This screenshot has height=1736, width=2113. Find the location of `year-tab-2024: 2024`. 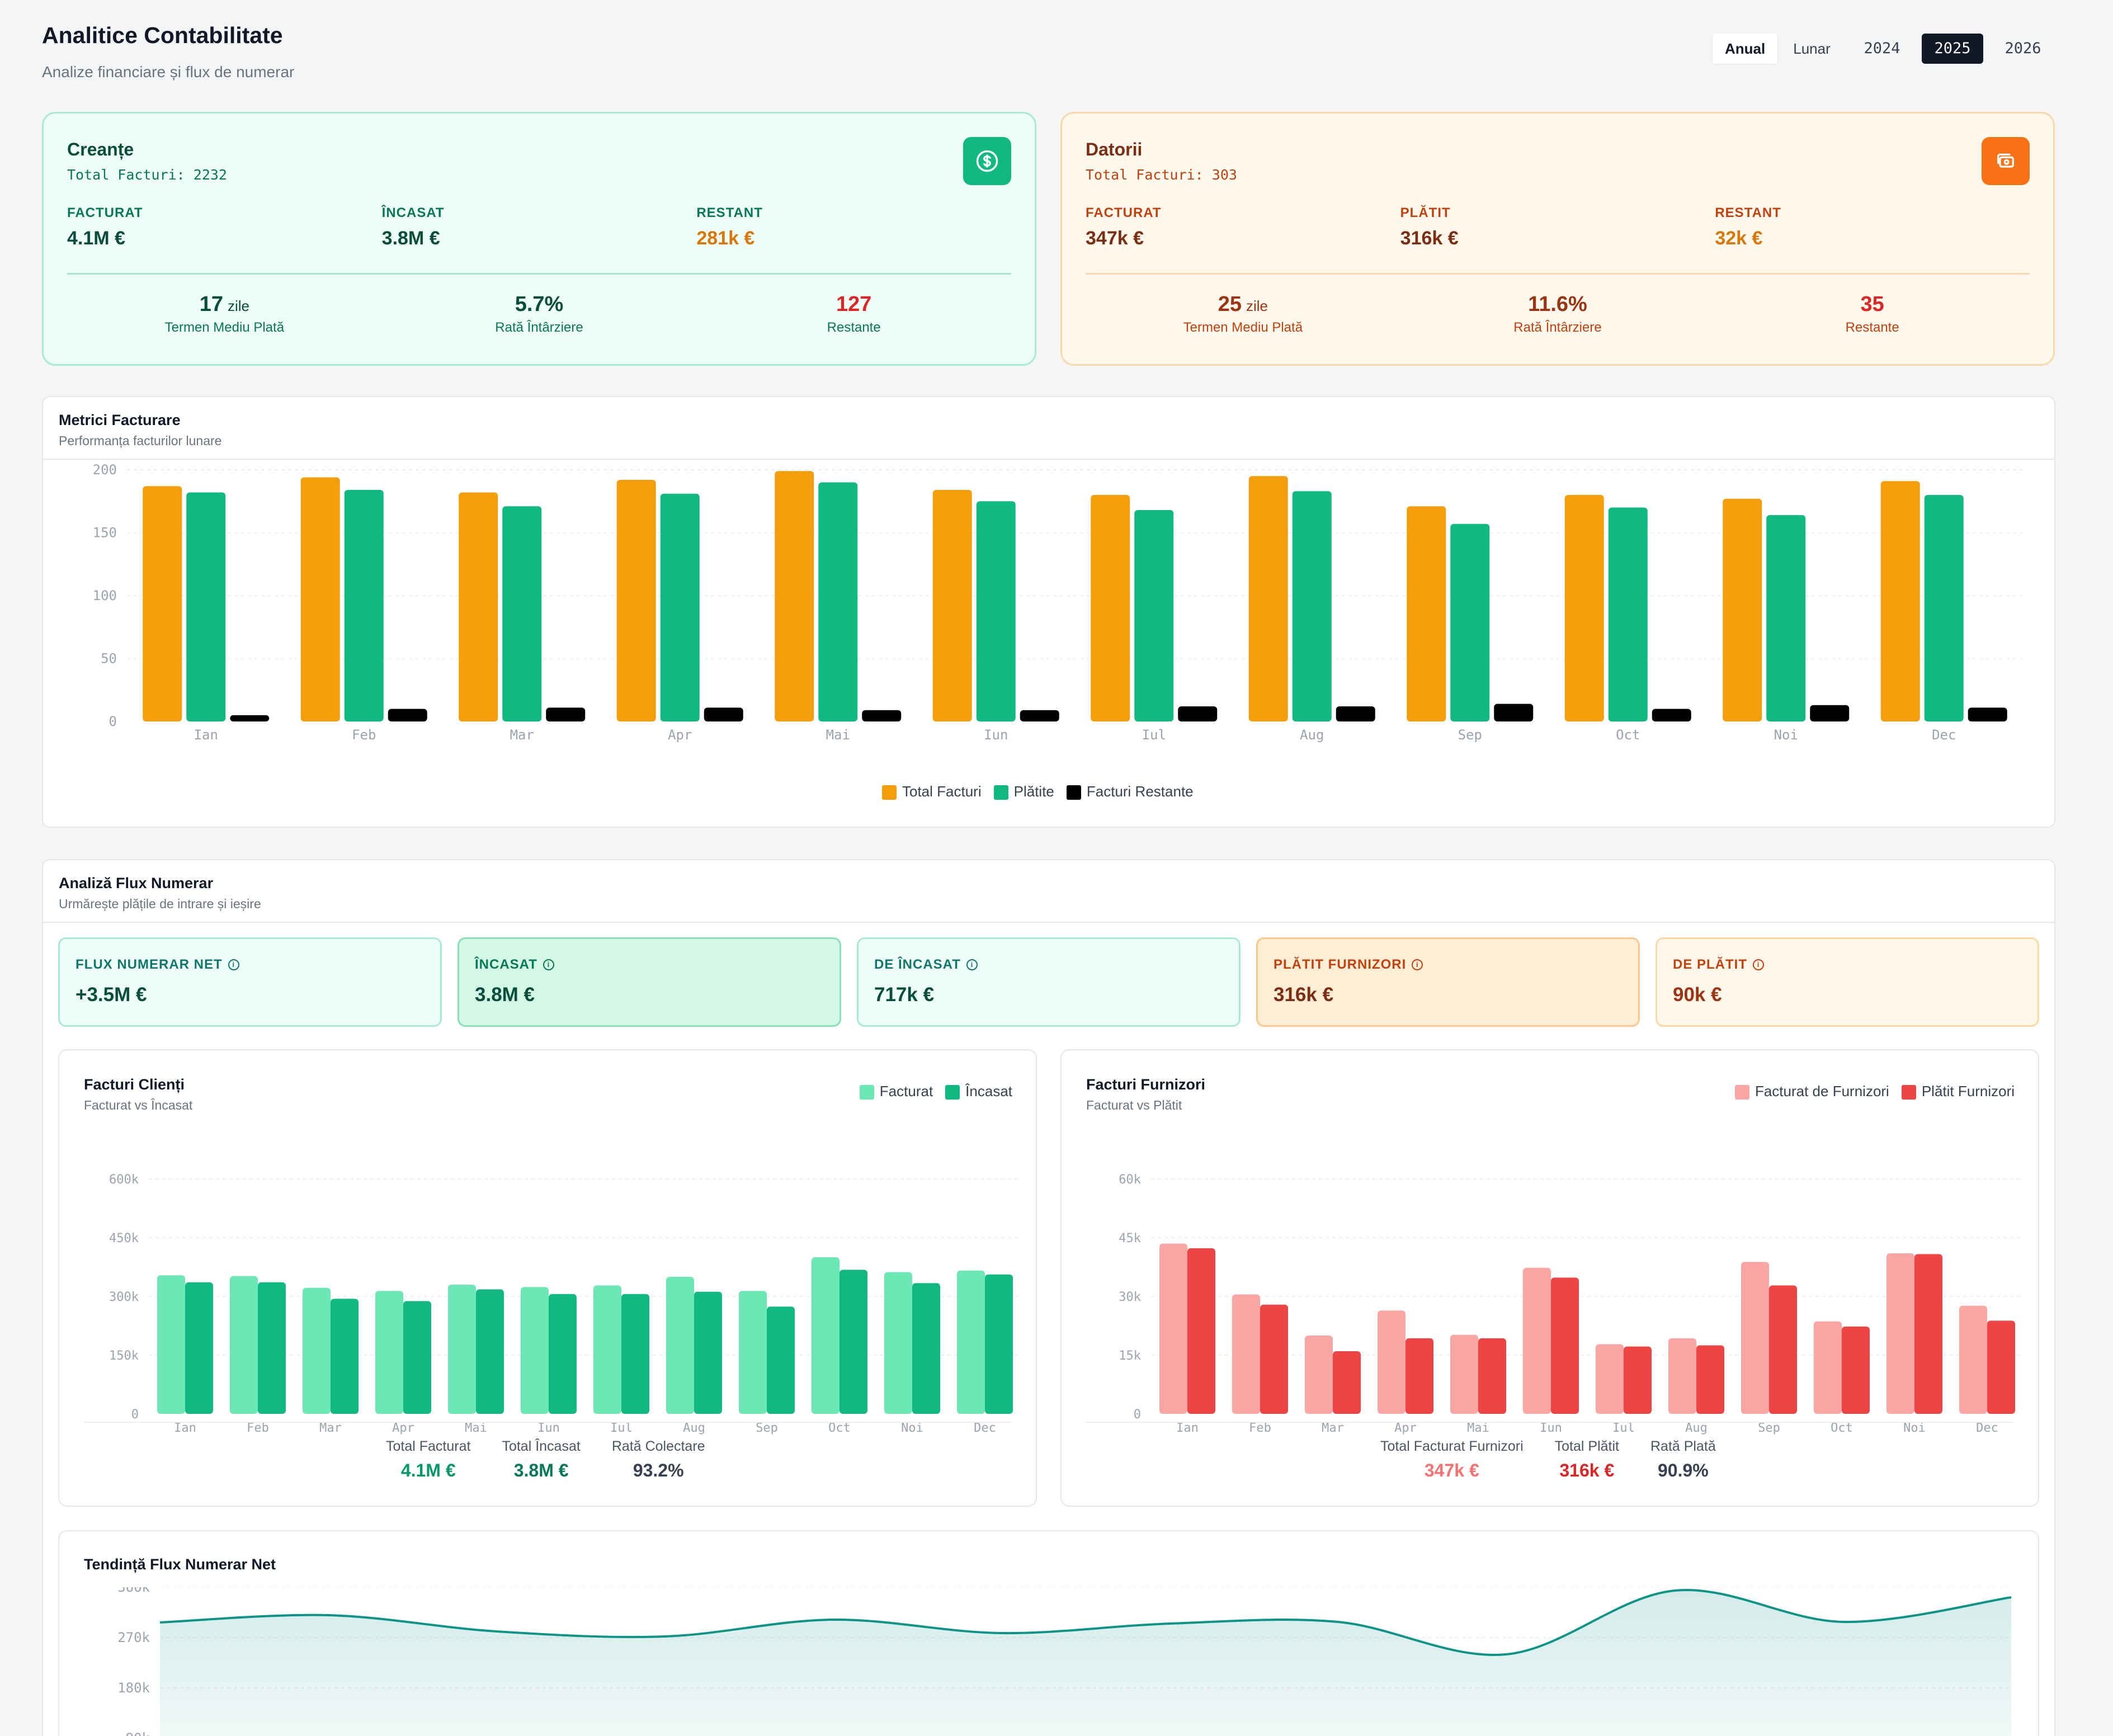

year-tab-2024: 2024 is located at coordinates (1882, 49).